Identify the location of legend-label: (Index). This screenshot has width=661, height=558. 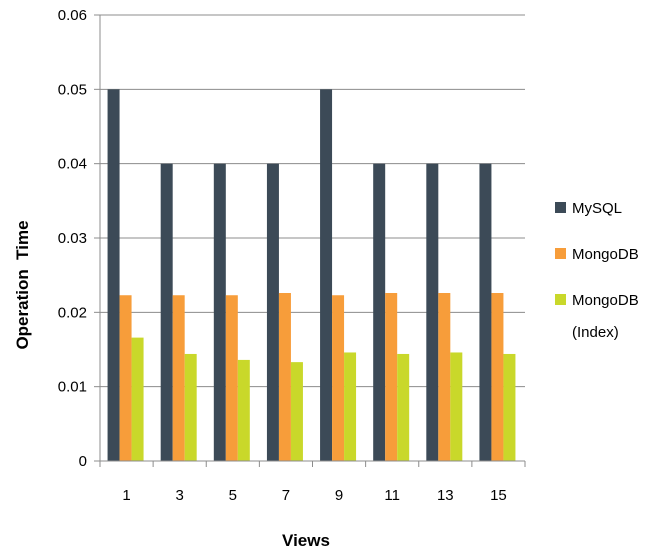
(595, 332).